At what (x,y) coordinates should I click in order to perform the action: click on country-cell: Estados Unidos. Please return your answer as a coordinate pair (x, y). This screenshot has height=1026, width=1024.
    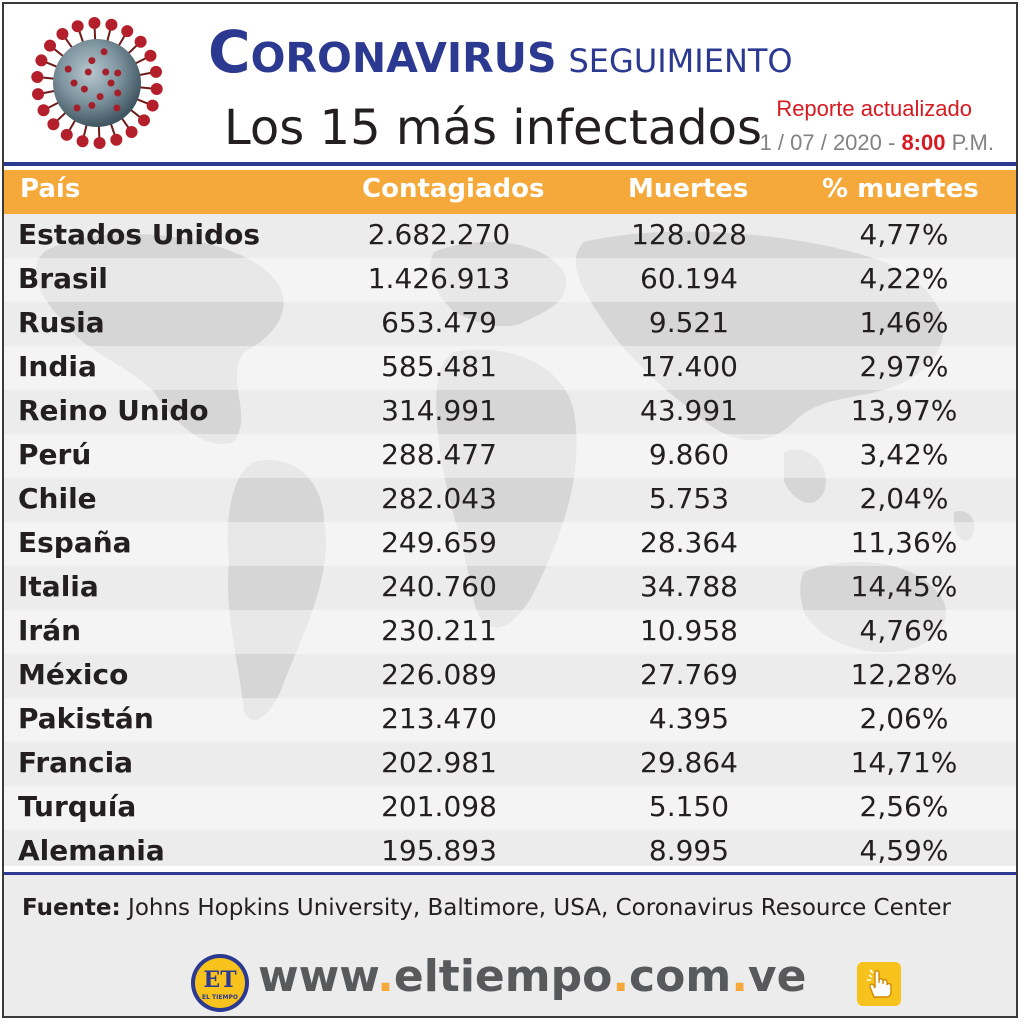
    Looking at the image, I should click on (139, 234).